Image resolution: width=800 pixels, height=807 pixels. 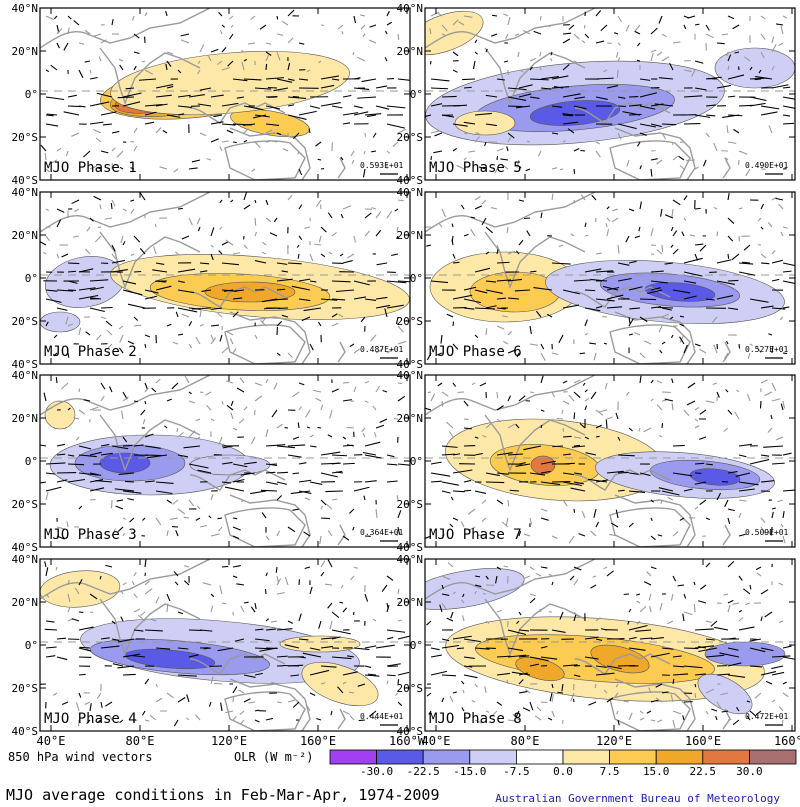 I want to click on vector-scale-label: 0.490E+01, so click(x=767, y=165).